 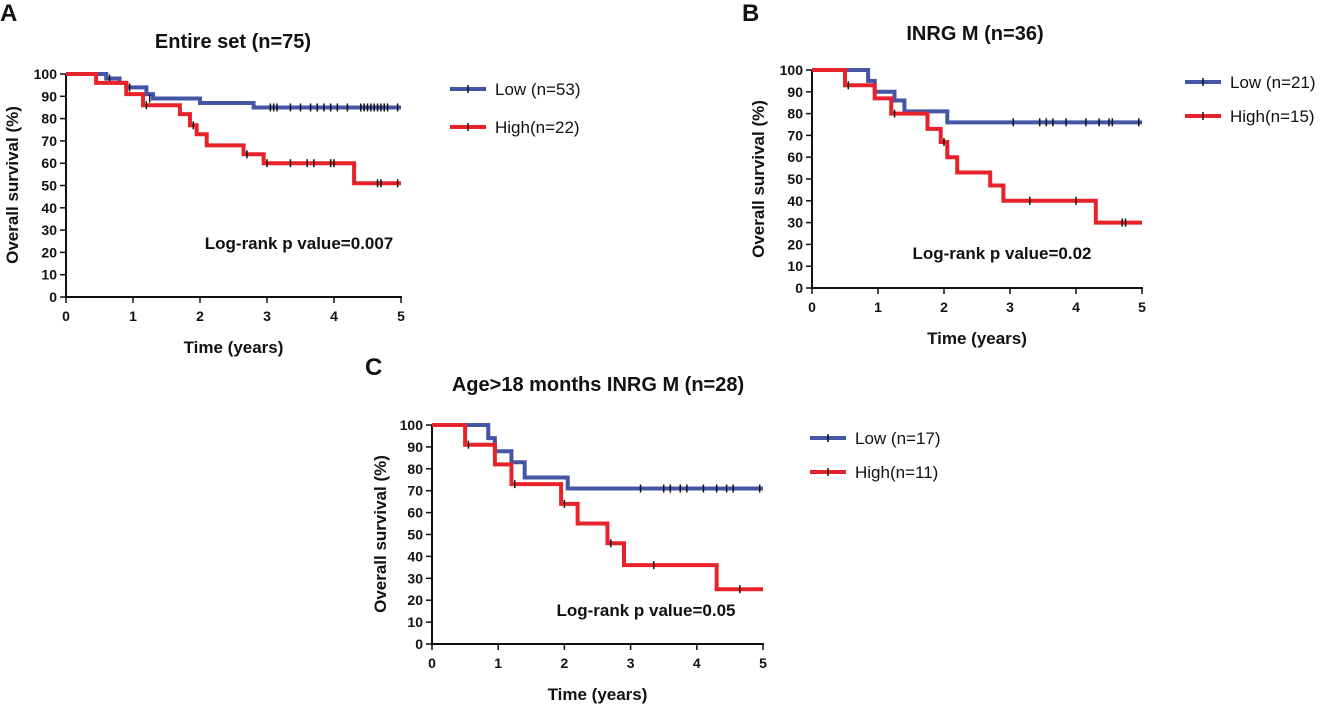 I want to click on panel-a-legend-high-label: High(n=22), so click(x=537, y=127).